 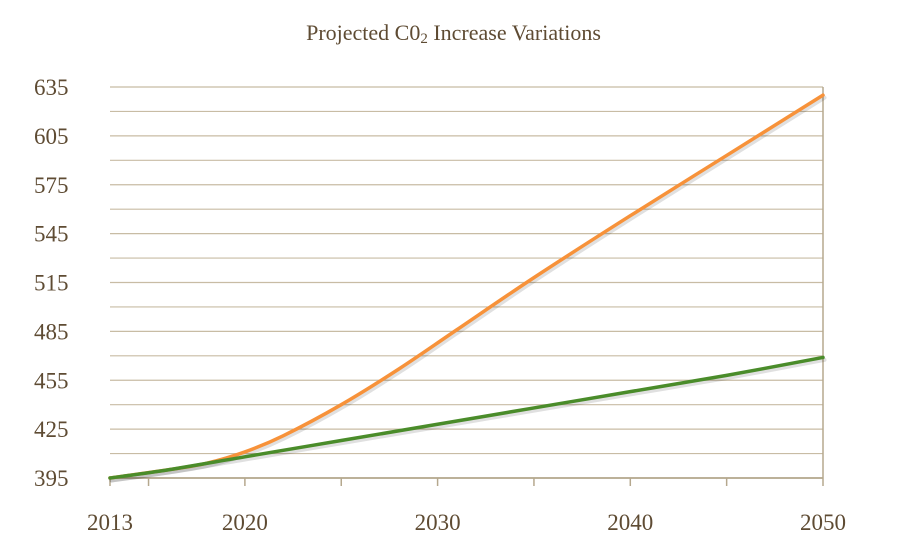 I want to click on y-tick-label: 425, so click(x=51, y=429).